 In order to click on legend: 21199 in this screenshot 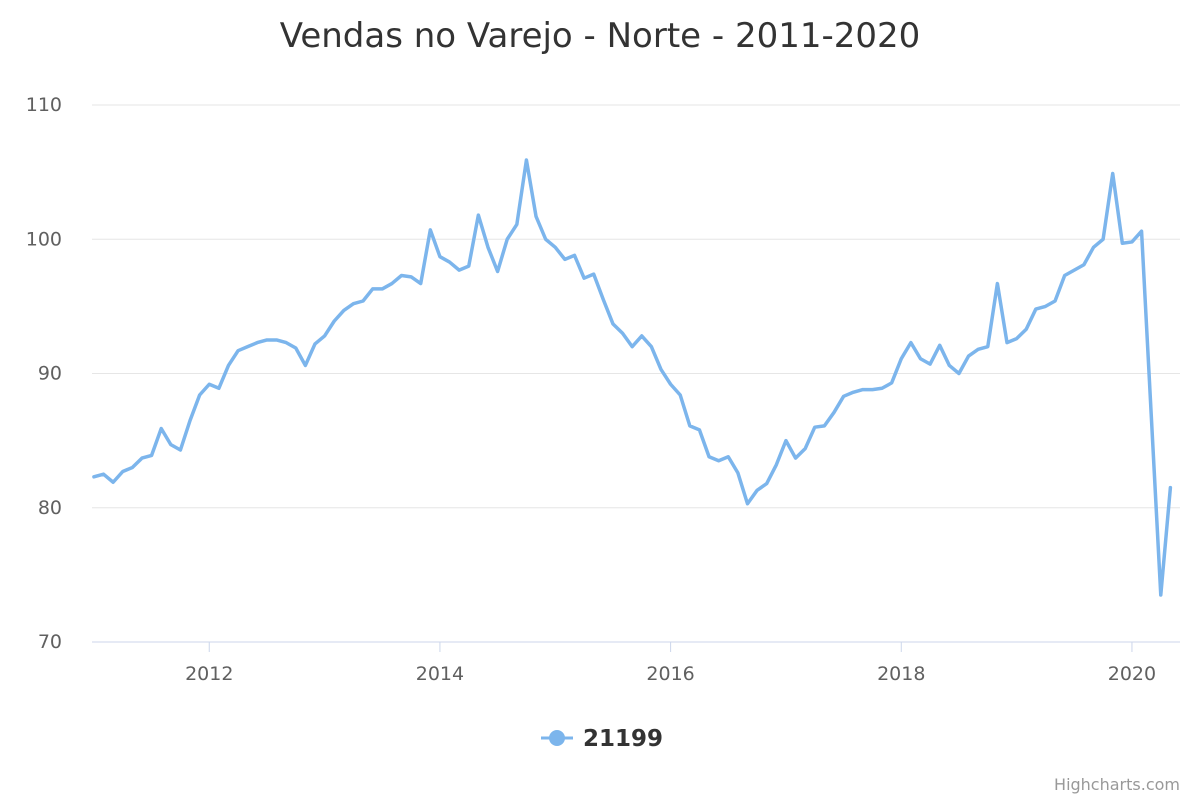, I will do `click(602, 739)`.